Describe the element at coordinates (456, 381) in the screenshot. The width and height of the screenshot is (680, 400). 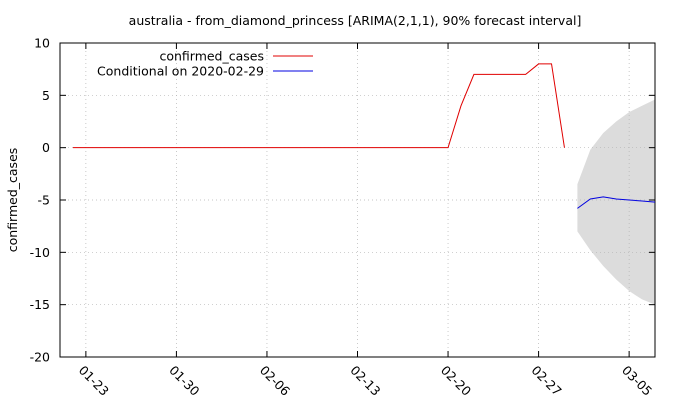
I see `x-tick-label: 02-20` at that location.